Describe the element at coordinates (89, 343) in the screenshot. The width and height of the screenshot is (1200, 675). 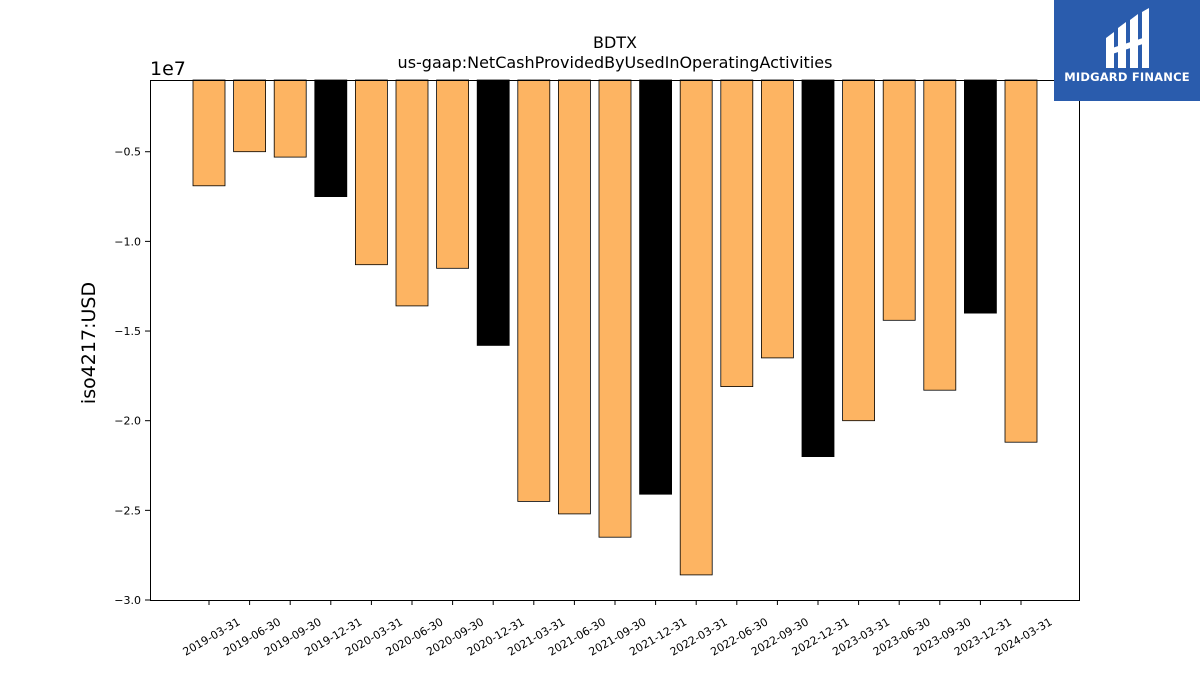
I see `y-axis-label: iso4217:USD` at that location.